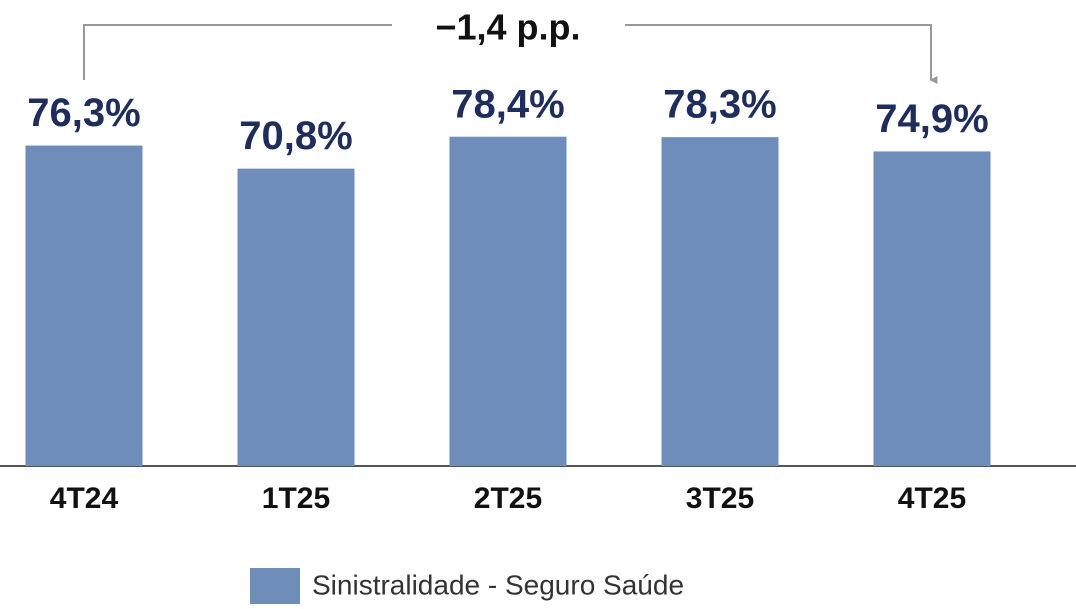 This screenshot has width=1076, height=609. What do you see at coordinates (931, 119) in the screenshot?
I see `value-label: 74,9%` at bounding box center [931, 119].